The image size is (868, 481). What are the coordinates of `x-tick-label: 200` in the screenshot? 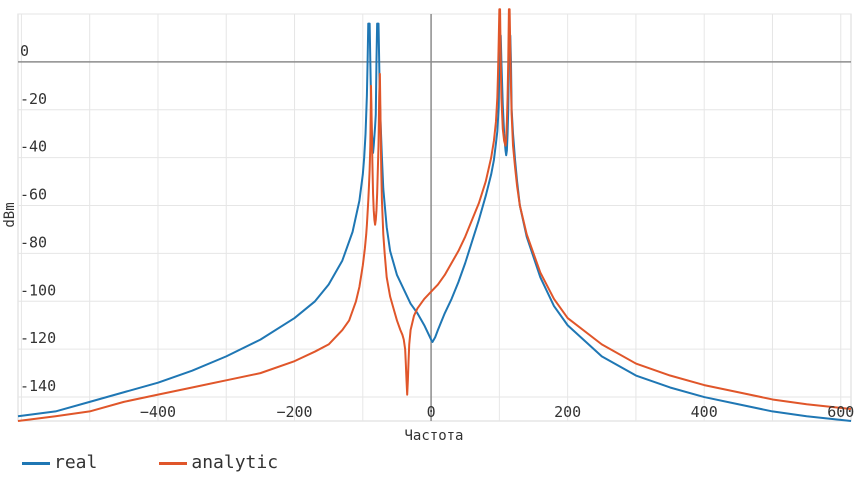 It's located at (567, 412).